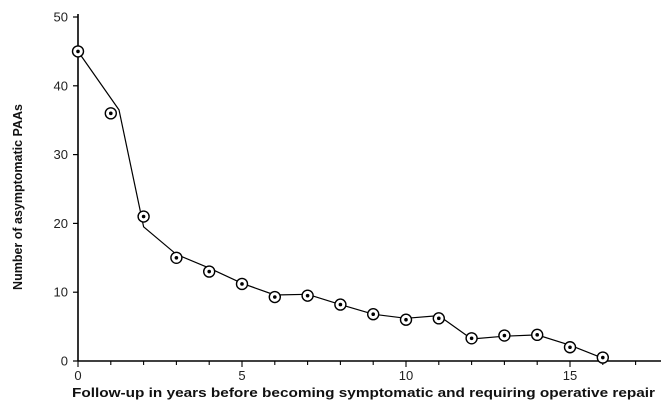 Image resolution: width=661 pixels, height=404 pixels. I want to click on y-tick-label: 10, so click(61, 292).